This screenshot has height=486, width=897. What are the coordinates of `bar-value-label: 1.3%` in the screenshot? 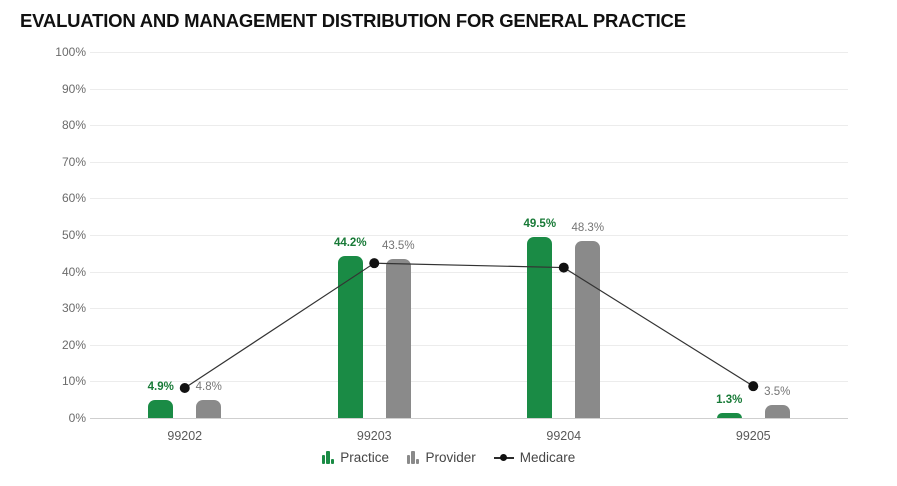 It's located at (729, 400).